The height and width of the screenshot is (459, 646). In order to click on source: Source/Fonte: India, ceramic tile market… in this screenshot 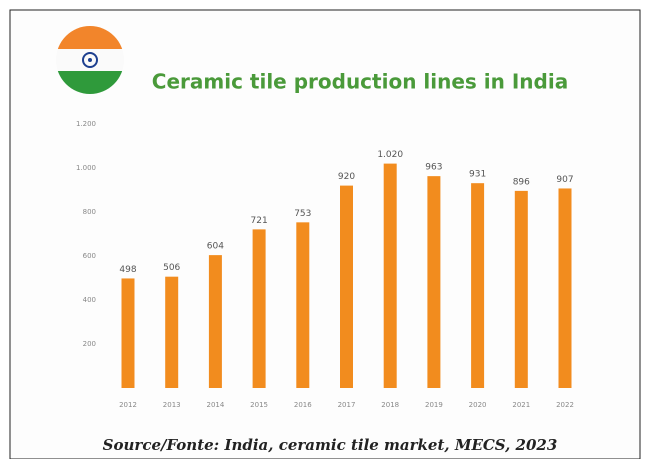, I will do `click(330, 445)`.